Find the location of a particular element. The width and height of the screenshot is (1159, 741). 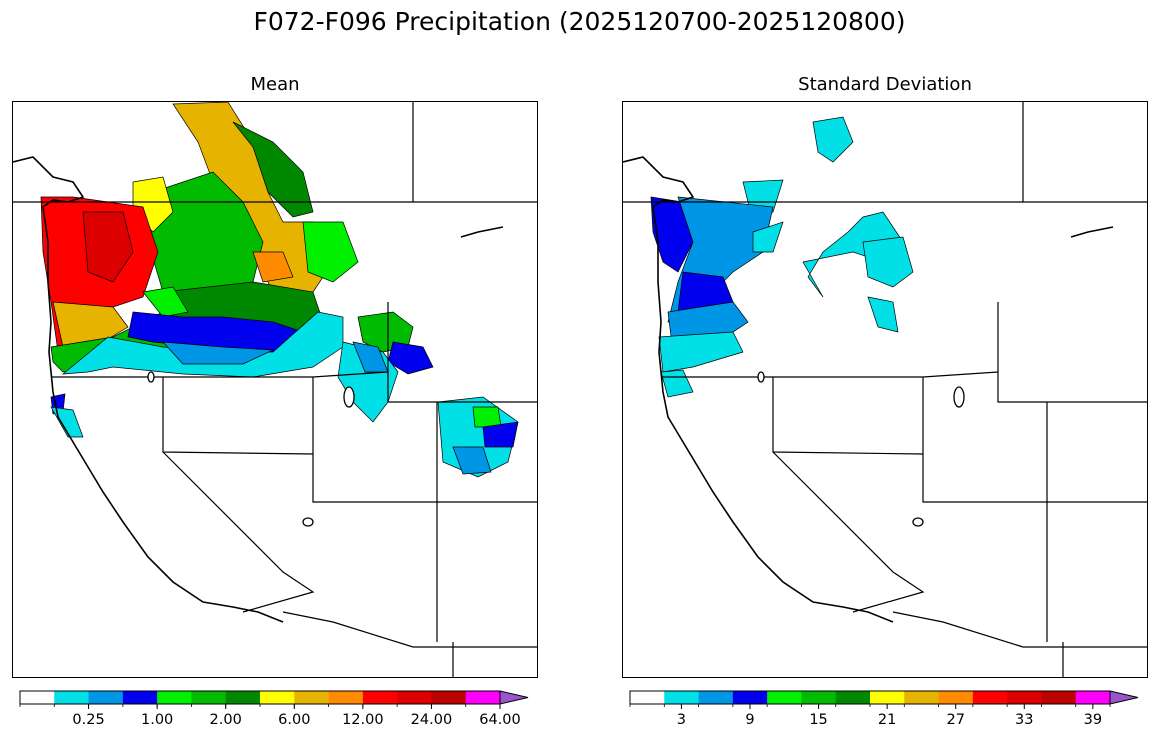

std-region-ca-cyan is located at coordinates (677, 383).